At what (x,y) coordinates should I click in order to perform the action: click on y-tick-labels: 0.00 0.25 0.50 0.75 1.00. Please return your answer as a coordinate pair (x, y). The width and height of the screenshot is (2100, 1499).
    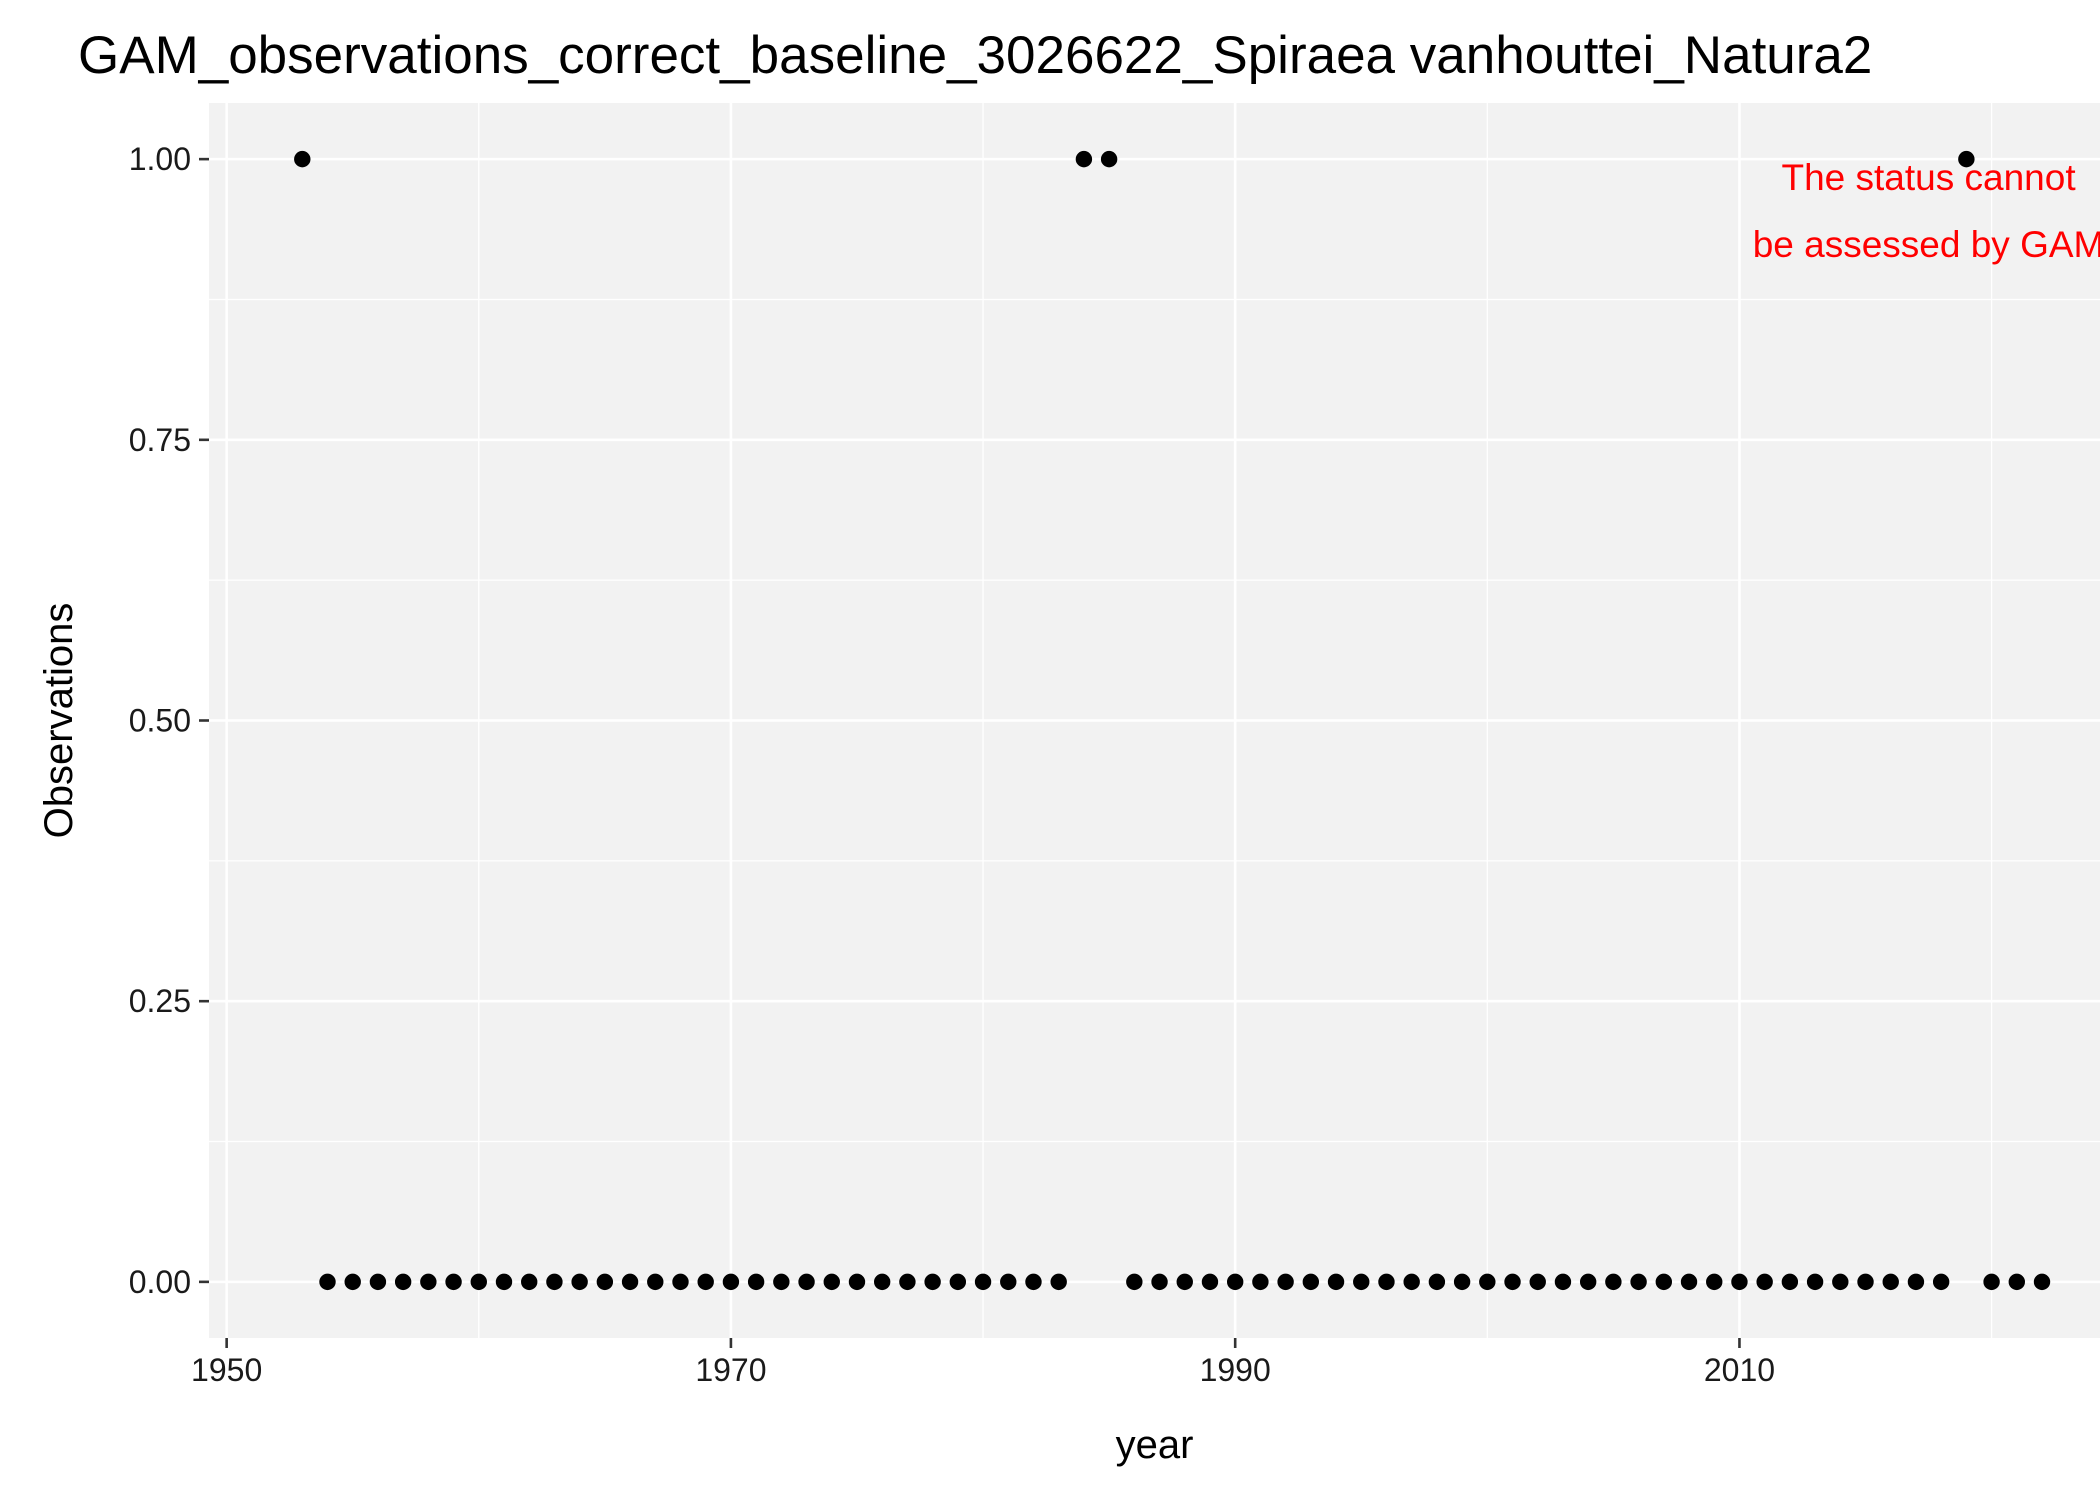
    Looking at the image, I should click on (160, 720).